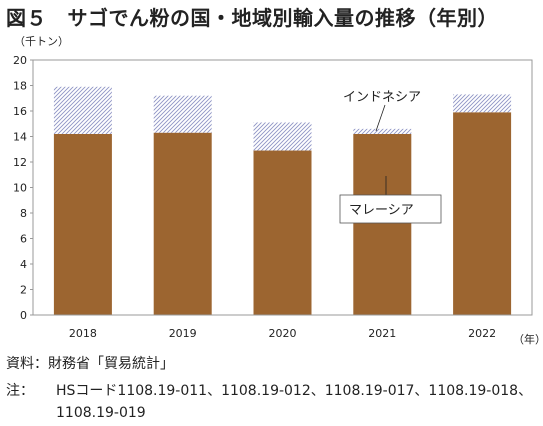 This screenshot has width=543, height=426. I want to click on bar-malaysia-2022, so click(482, 214).